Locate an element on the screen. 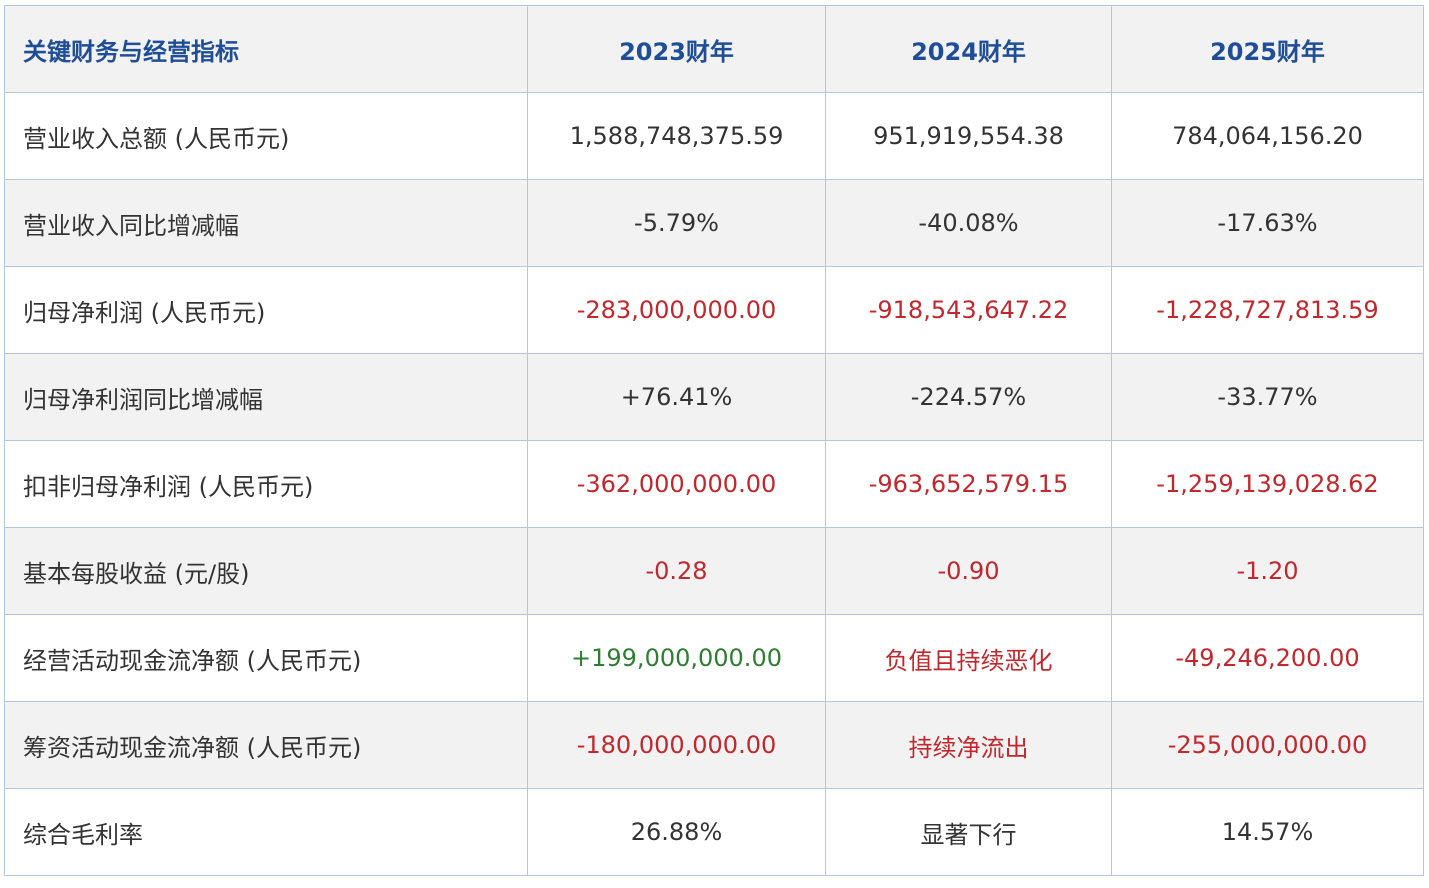 This screenshot has height=888, width=1429. row-label: 综合毛利率 is located at coordinates (266, 832).